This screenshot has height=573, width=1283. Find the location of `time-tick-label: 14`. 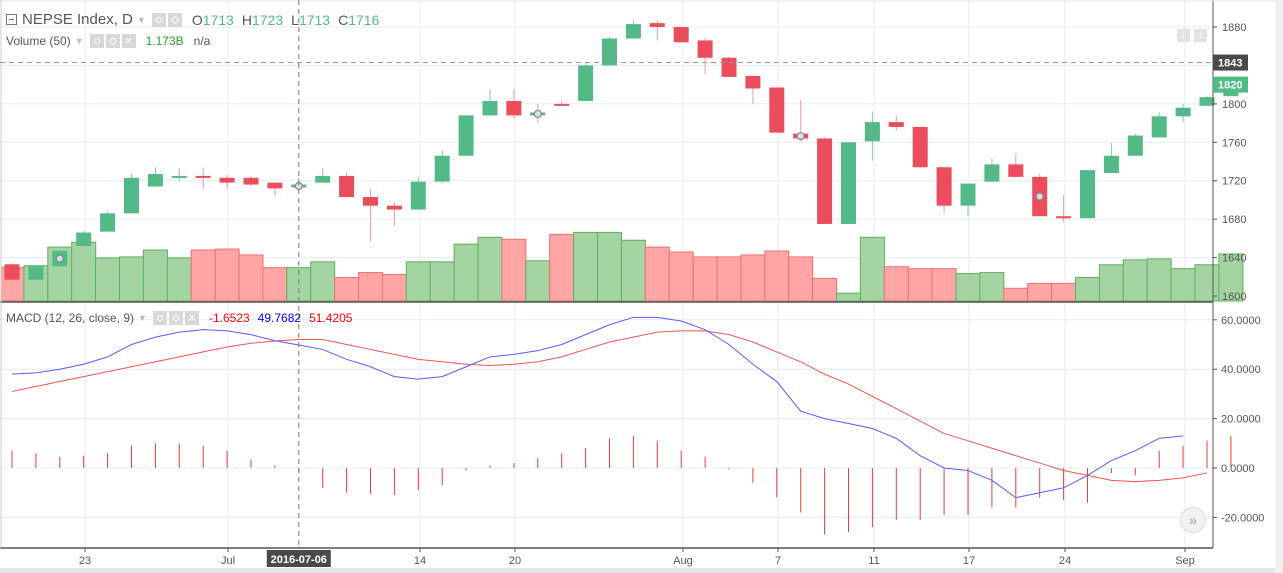

time-tick-label: 14 is located at coordinates (420, 561).